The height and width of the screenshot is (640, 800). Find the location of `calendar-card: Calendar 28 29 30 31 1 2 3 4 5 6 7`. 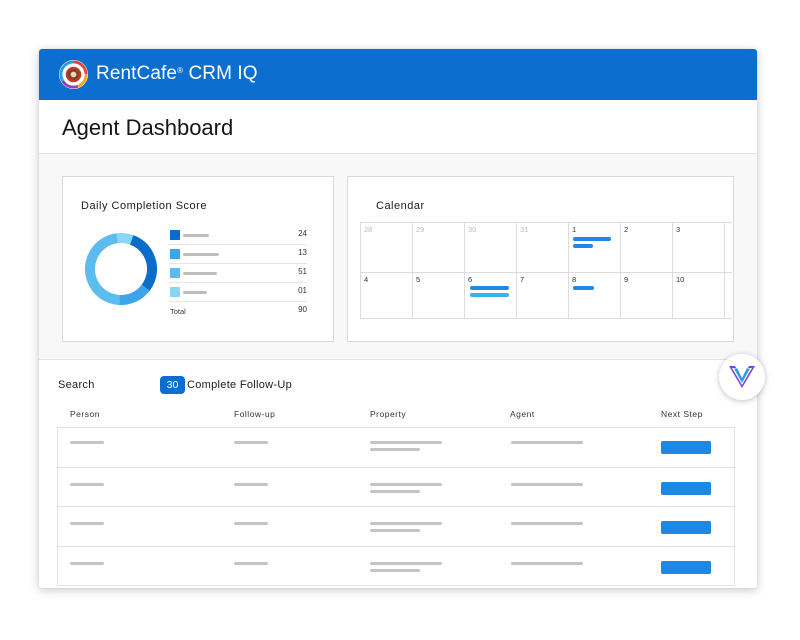

calendar-card: Calendar 28 29 30 31 1 2 3 4 5 6 7 is located at coordinates (540, 259).